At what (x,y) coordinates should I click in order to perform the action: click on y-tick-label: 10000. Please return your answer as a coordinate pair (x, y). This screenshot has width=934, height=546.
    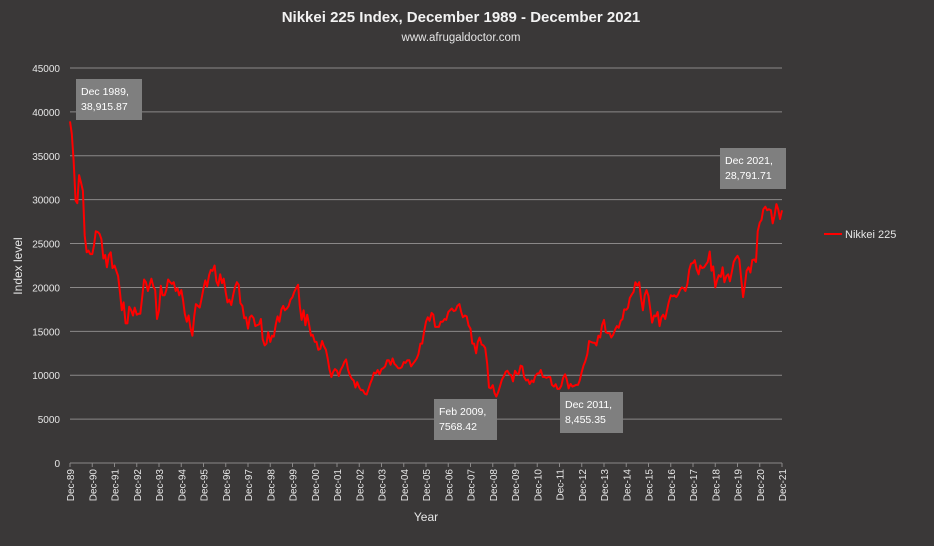
    Looking at the image, I should click on (46, 376).